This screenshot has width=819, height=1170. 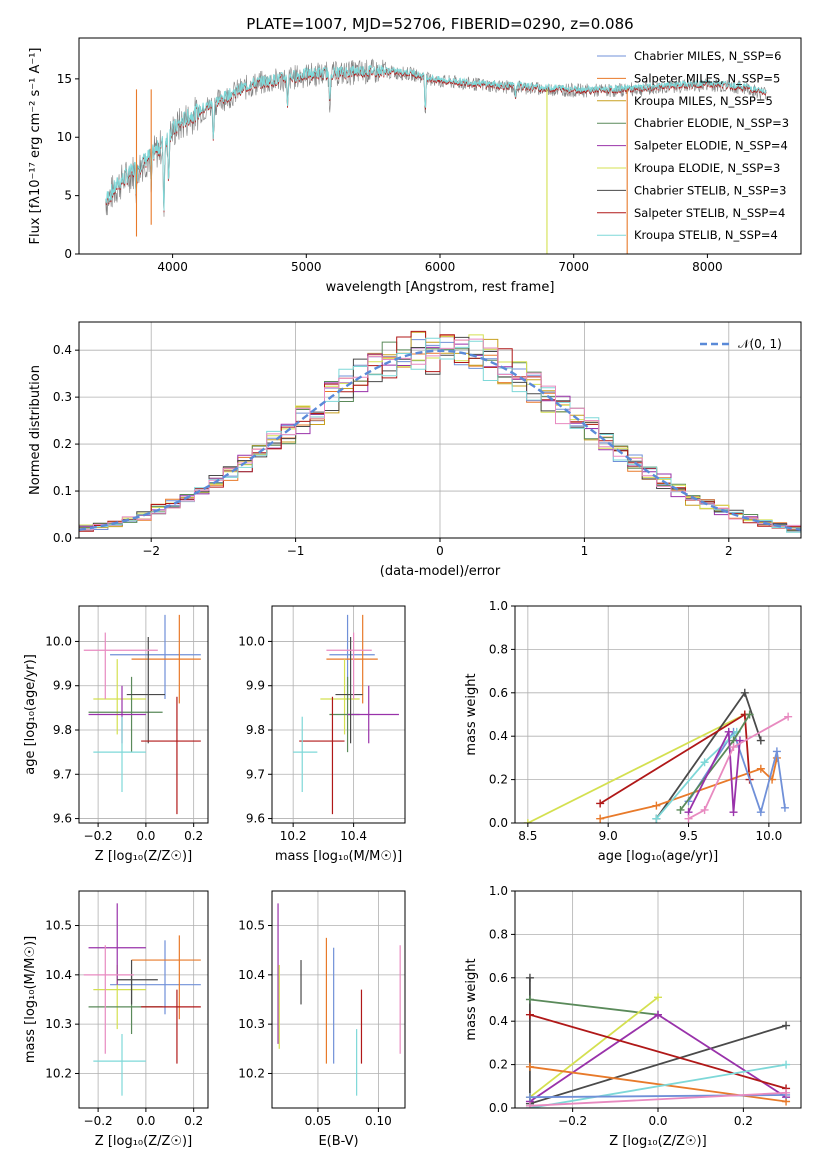 What do you see at coordinates (498, 1108) in the screenshot?
I see `y-tick-label: 0.0` at bounding box center [498, 1108].